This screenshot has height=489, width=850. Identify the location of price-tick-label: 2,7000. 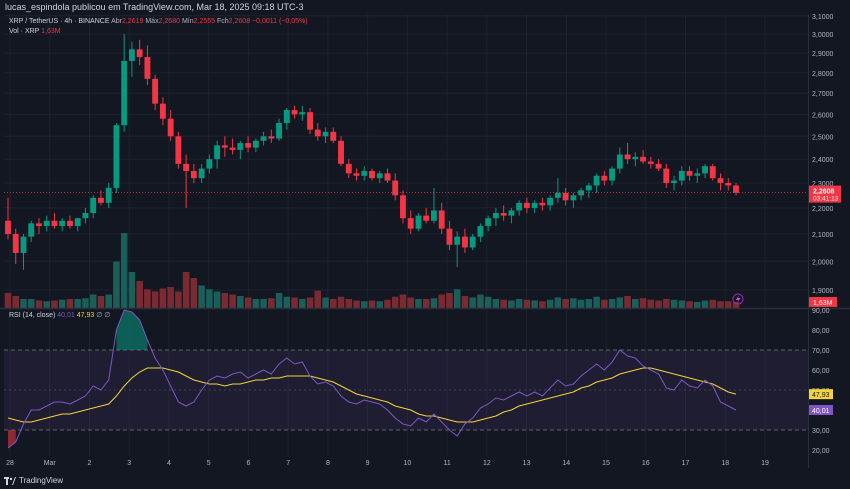
(823, 94).